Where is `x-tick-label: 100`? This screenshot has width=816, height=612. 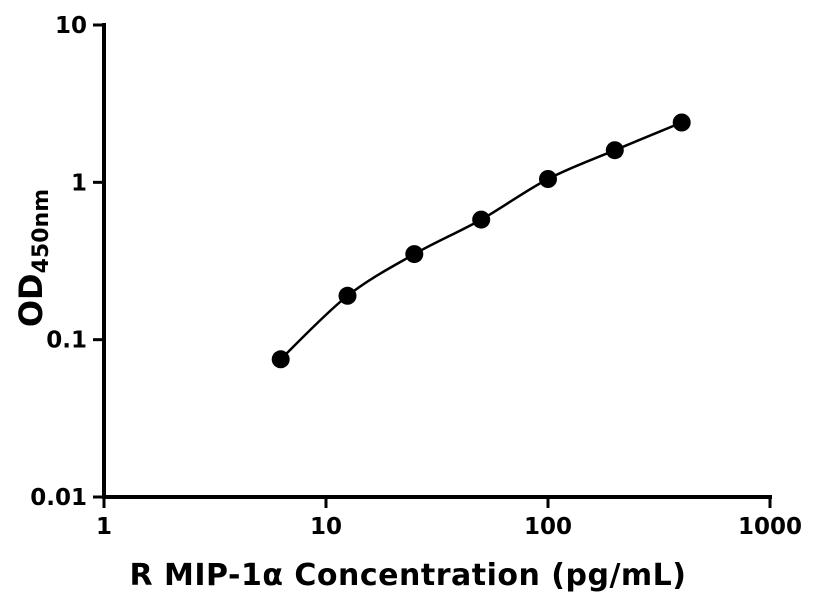
x-tick-label: 100 is located at coordinates (548, 527).